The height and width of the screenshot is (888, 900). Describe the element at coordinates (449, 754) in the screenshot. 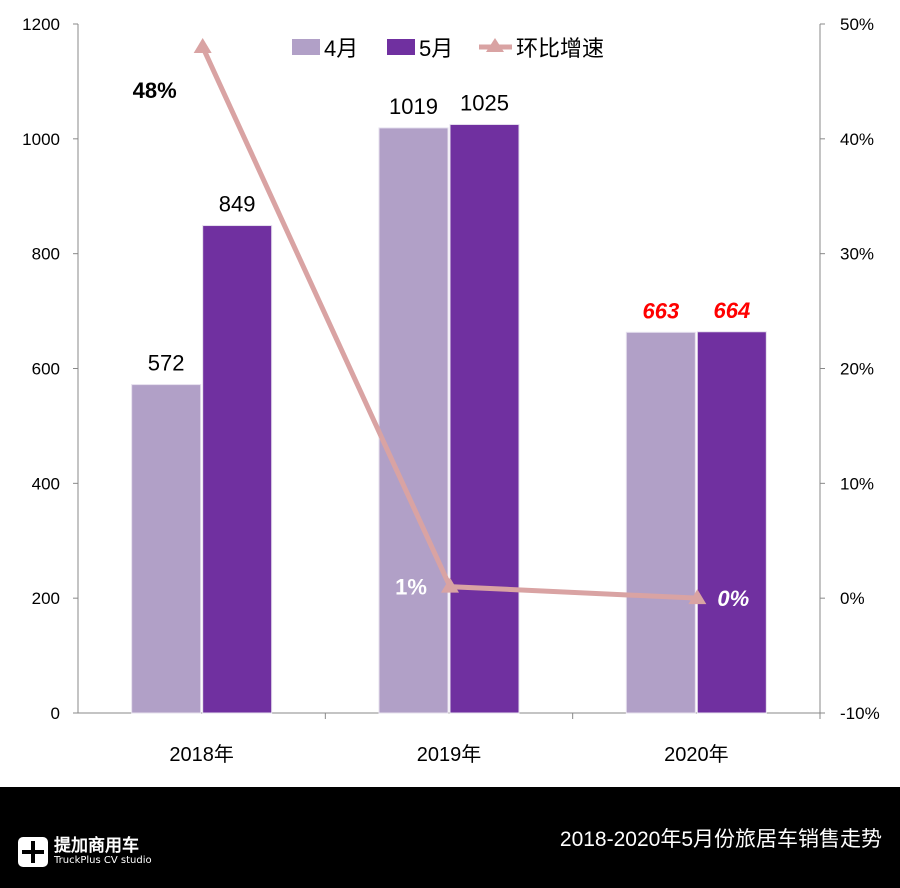

I see `x-tick-label: 2019年` at that location.